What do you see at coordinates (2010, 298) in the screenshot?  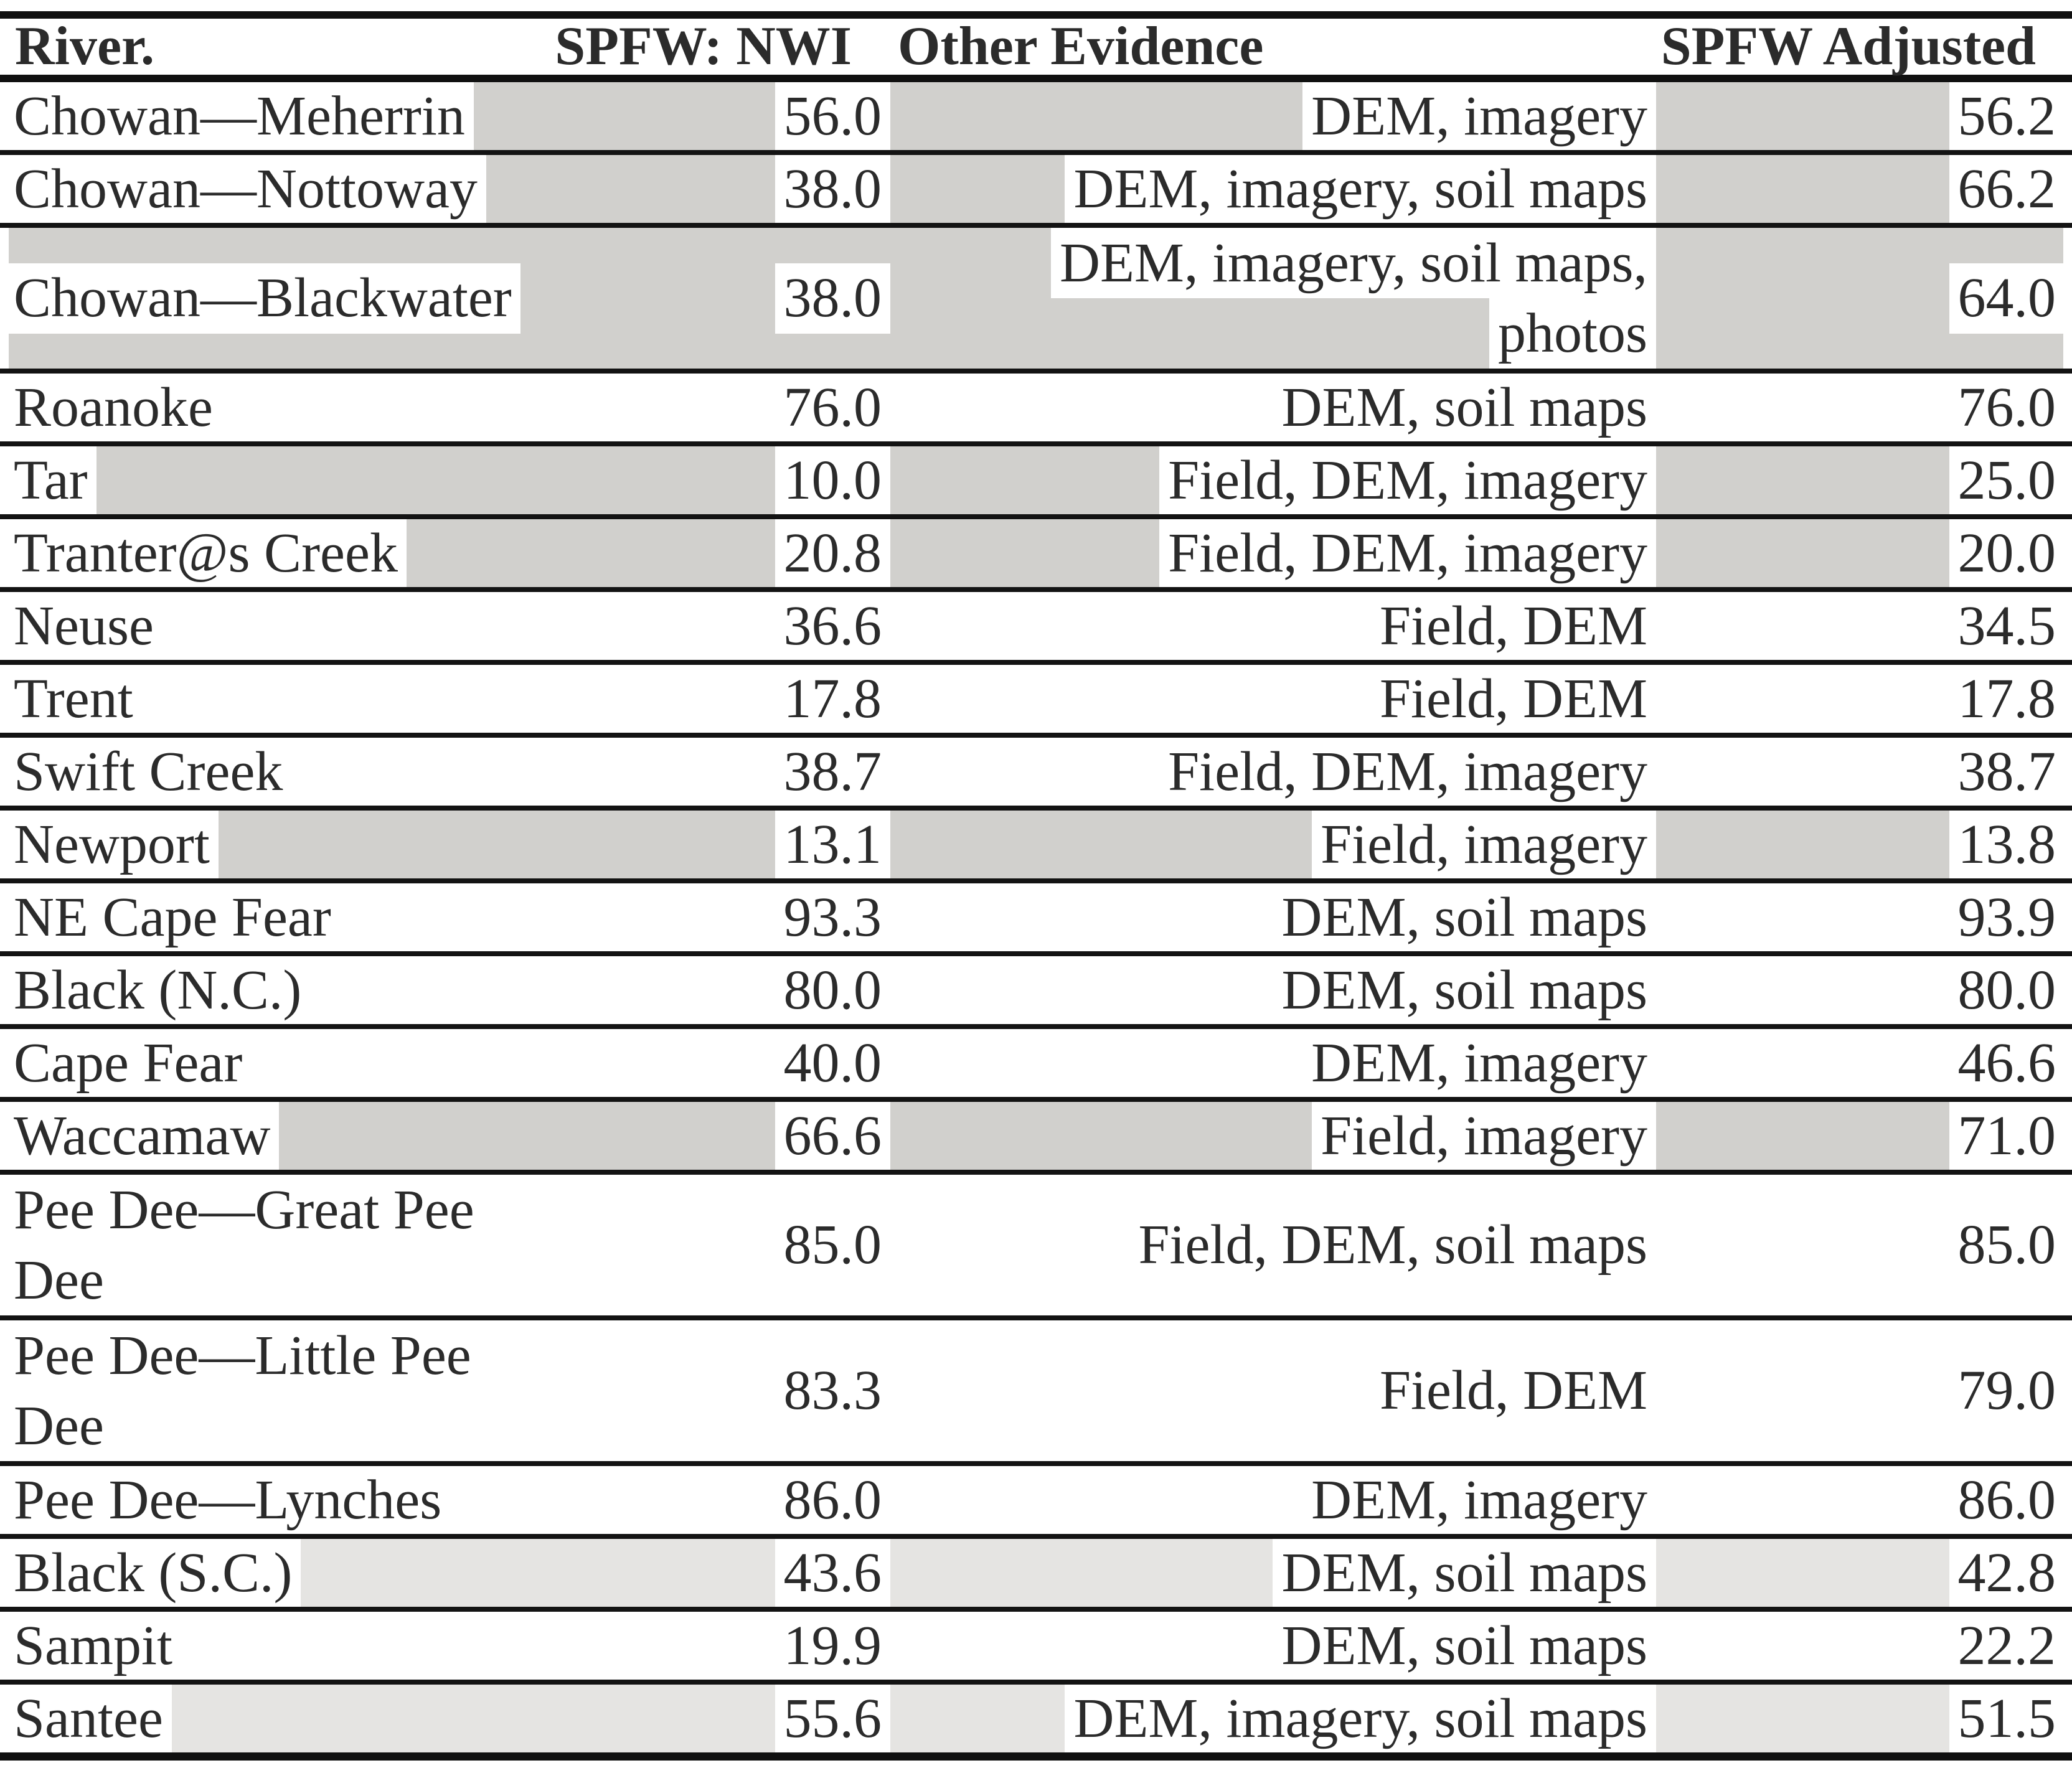 I see `adjusted-cell-text: 64.0` at bounding box center [2010, 298].